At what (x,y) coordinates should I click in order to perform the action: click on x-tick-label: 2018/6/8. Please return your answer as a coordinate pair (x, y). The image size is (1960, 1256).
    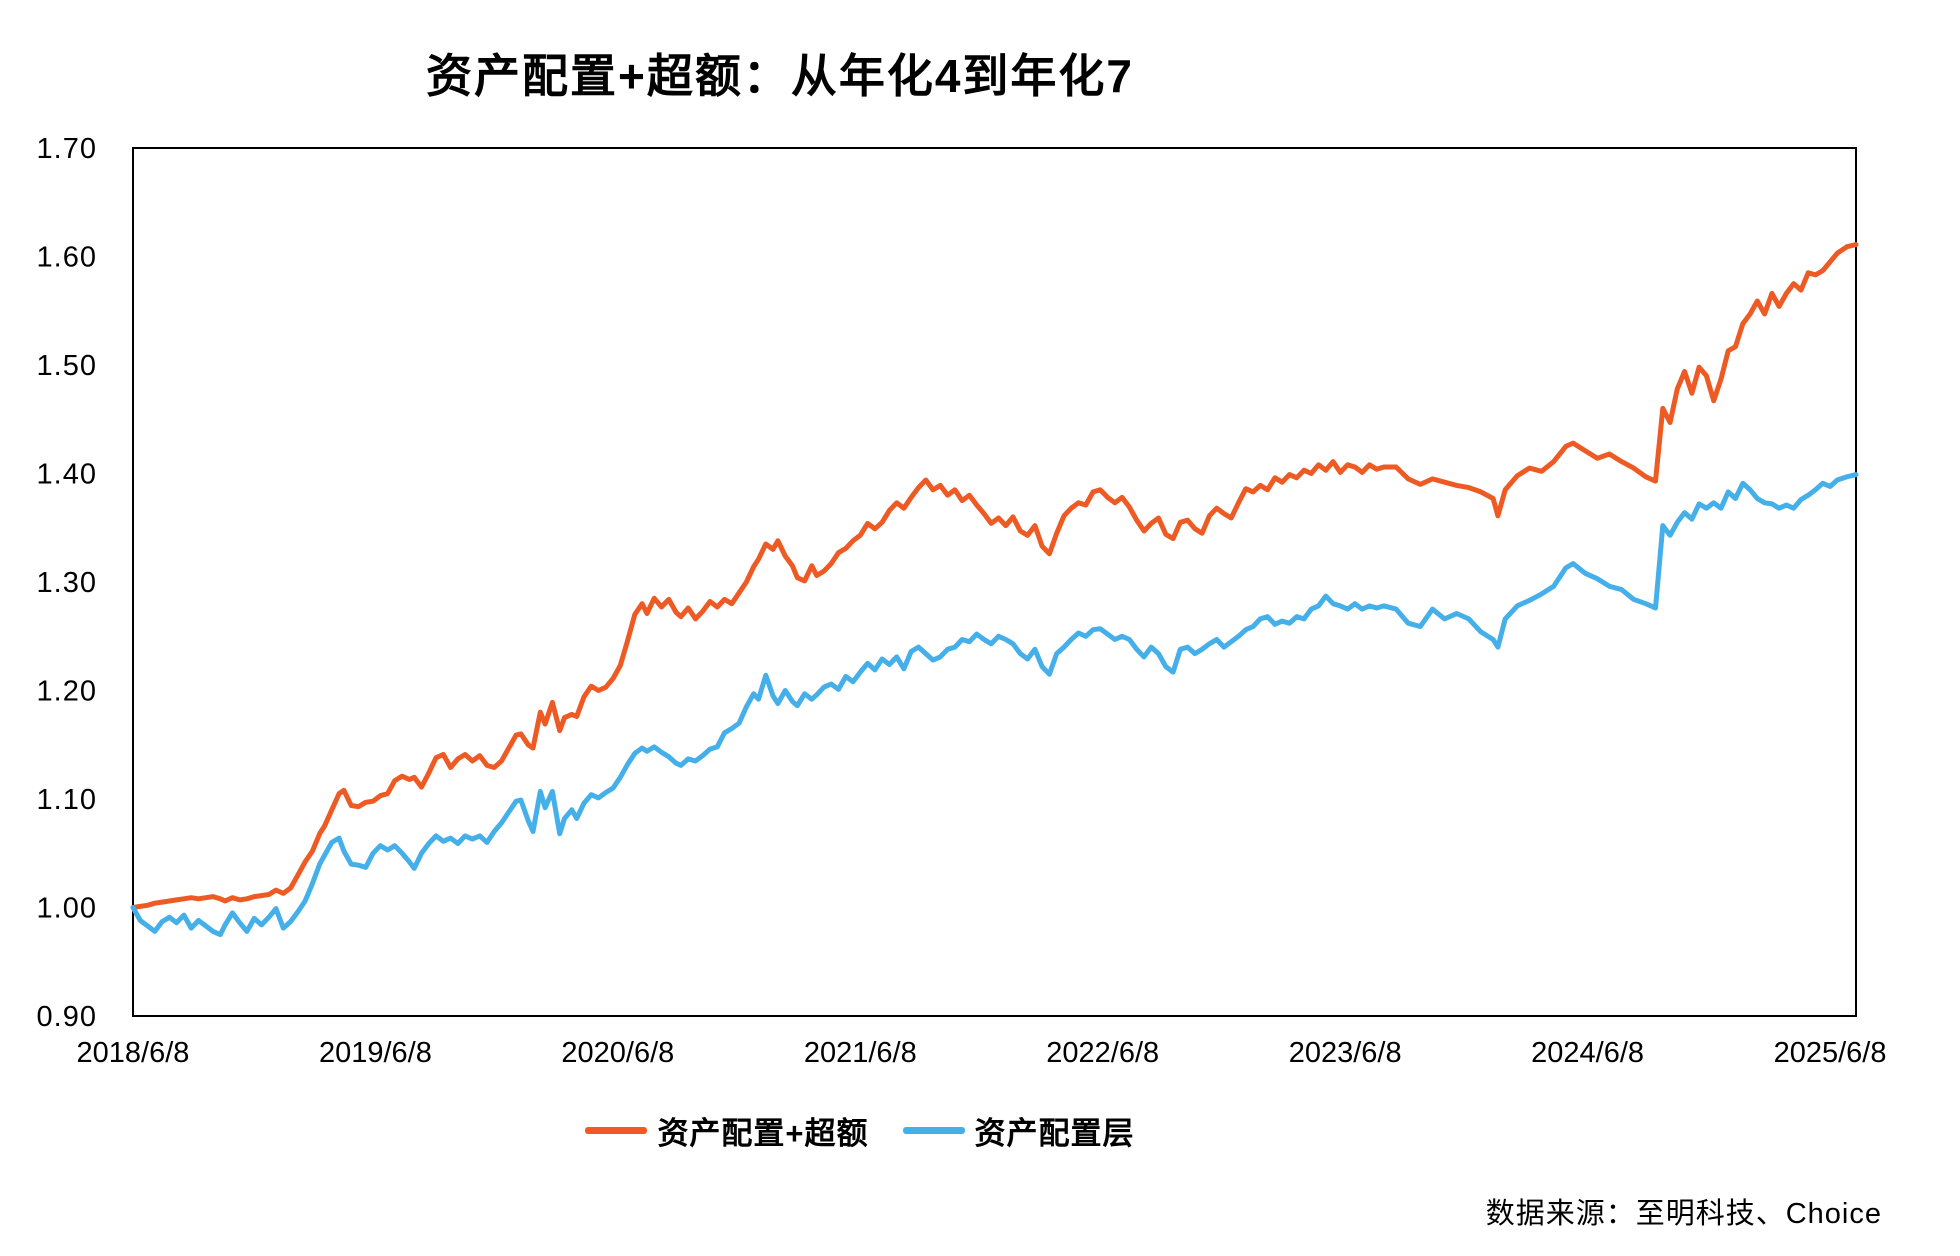
    Looking at the image, I should click on (133, 1053).